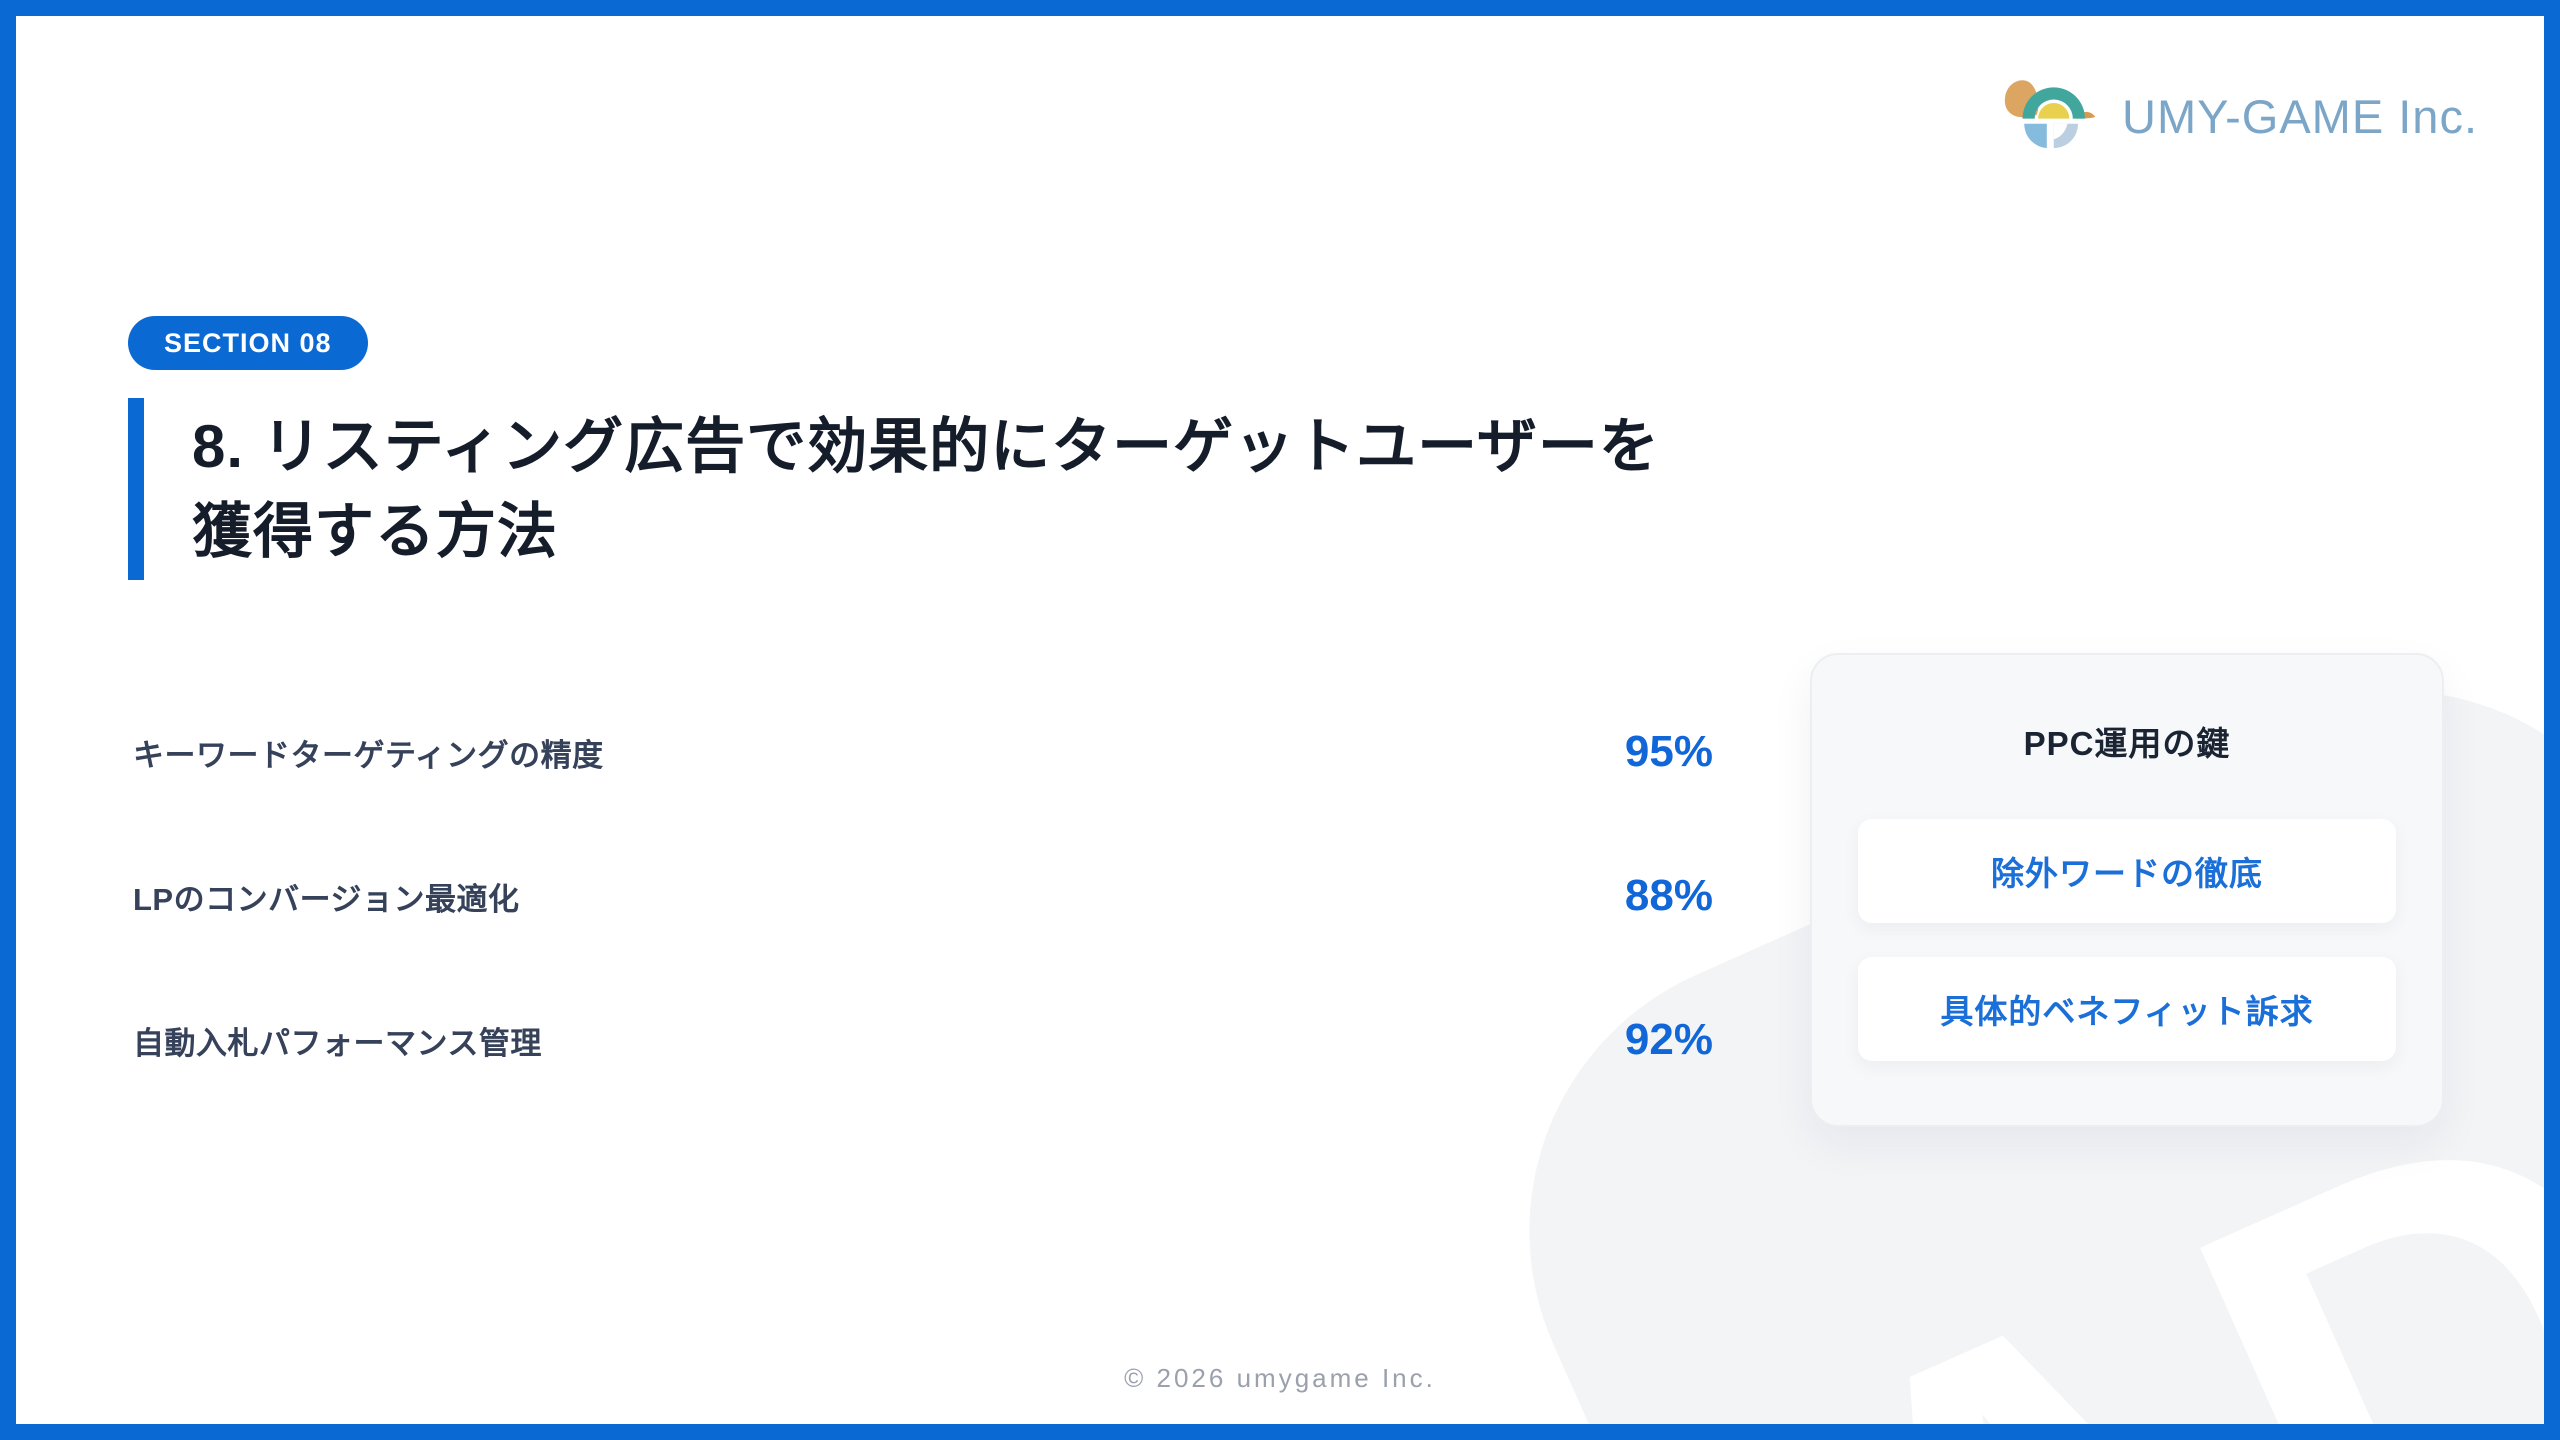  Describe the element at coordinates (326, 899) in the screenshot. I see `stat-label: LPのコンバージョン最適化` at that location.